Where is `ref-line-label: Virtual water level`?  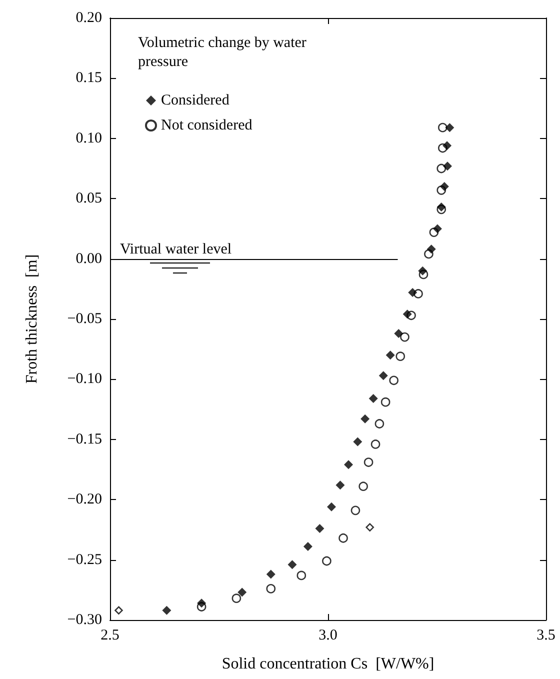 ref-line-label: Virtual water level is located at coordinates (176, 249).